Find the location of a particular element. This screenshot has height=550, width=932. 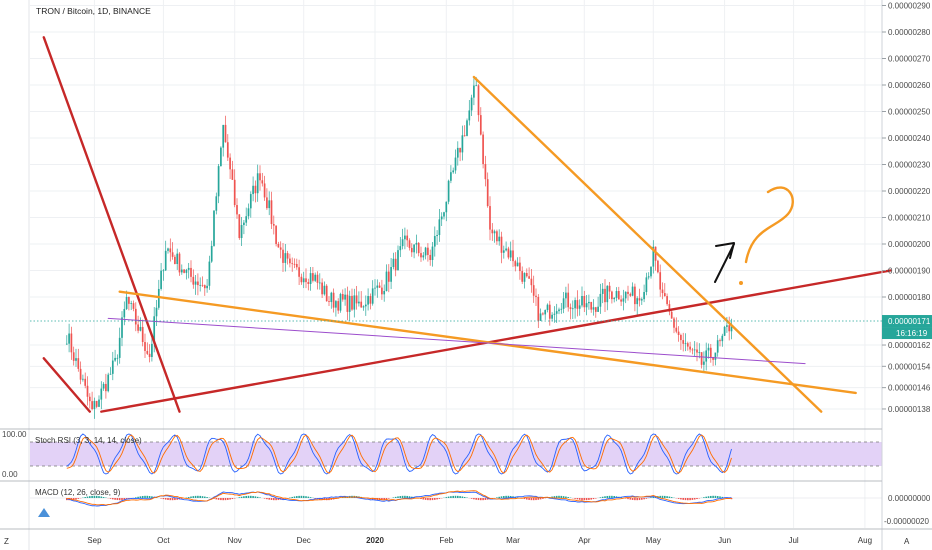

hand-drawn-annotations is located at coordinates (754, 235).